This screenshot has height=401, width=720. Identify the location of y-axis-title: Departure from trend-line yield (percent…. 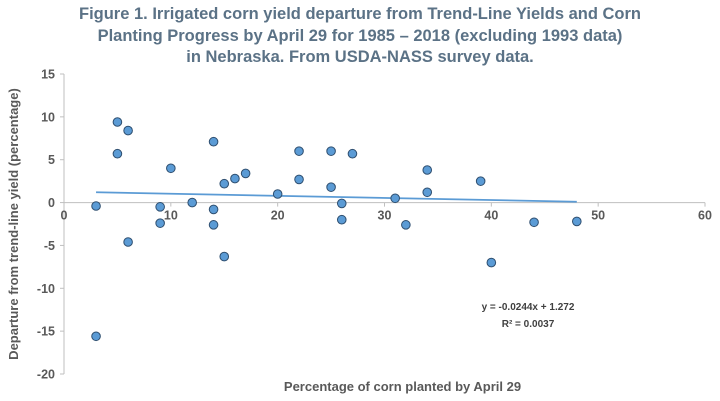
(13, 224).